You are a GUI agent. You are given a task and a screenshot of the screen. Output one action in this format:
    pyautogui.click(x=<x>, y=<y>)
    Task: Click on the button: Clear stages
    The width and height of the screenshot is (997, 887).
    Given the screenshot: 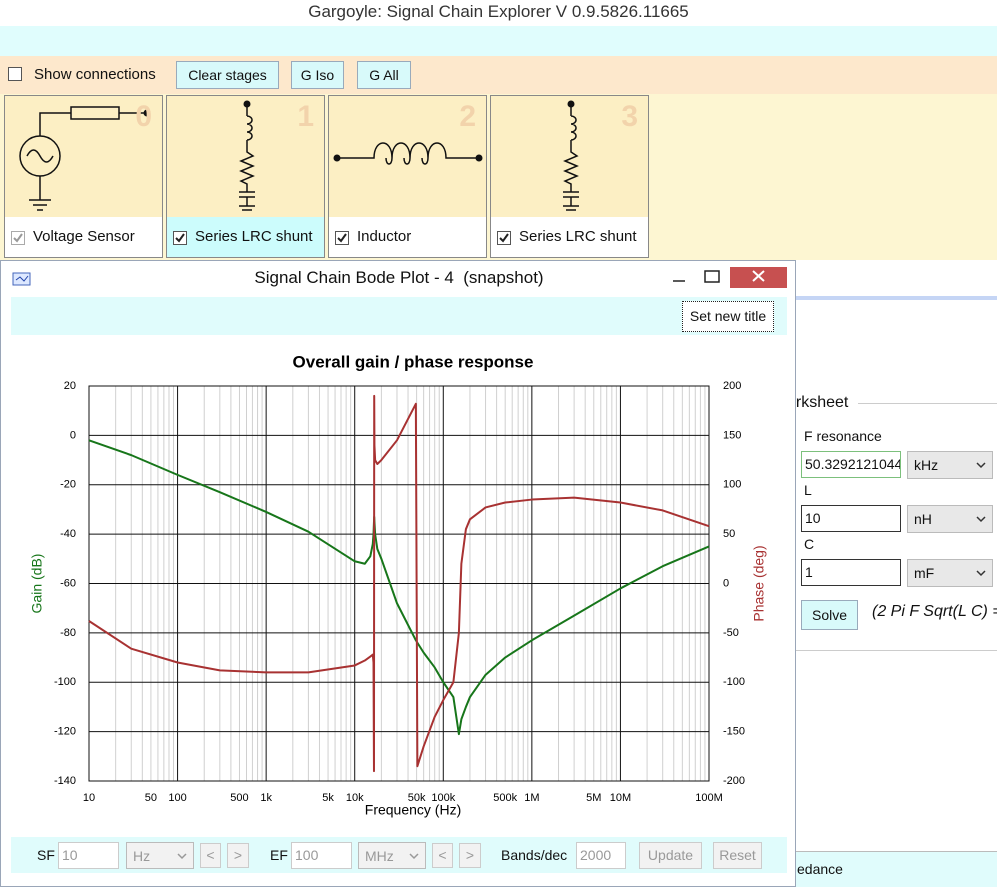 What is the action you would take?
    pyautogui.click(x=227, y=75)
    